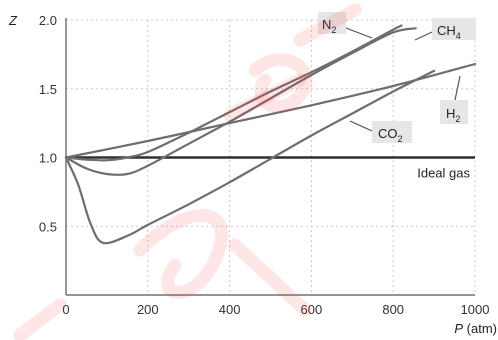  I want to click on series-label-box-ch4, so click(454, 29).